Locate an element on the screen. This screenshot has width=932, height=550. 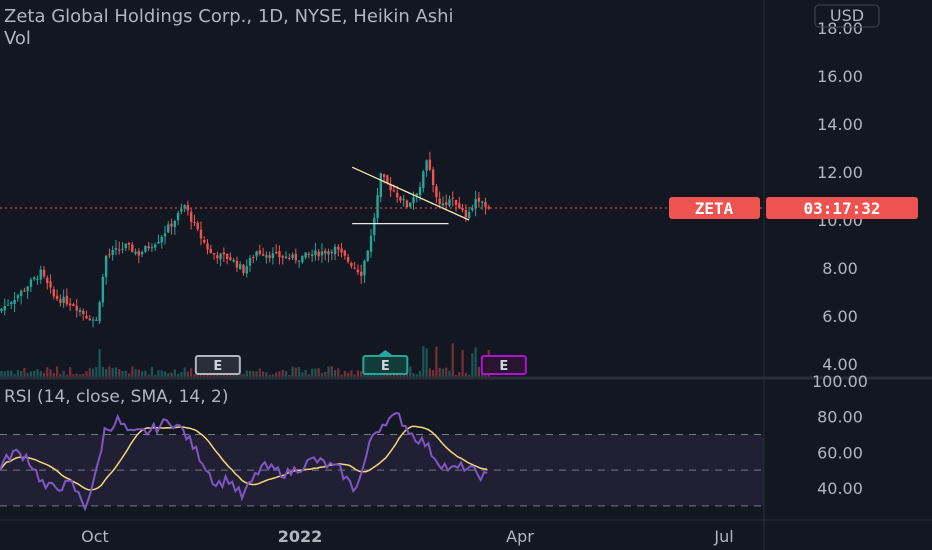
symbol-tag is located at coordinates (714, 208).